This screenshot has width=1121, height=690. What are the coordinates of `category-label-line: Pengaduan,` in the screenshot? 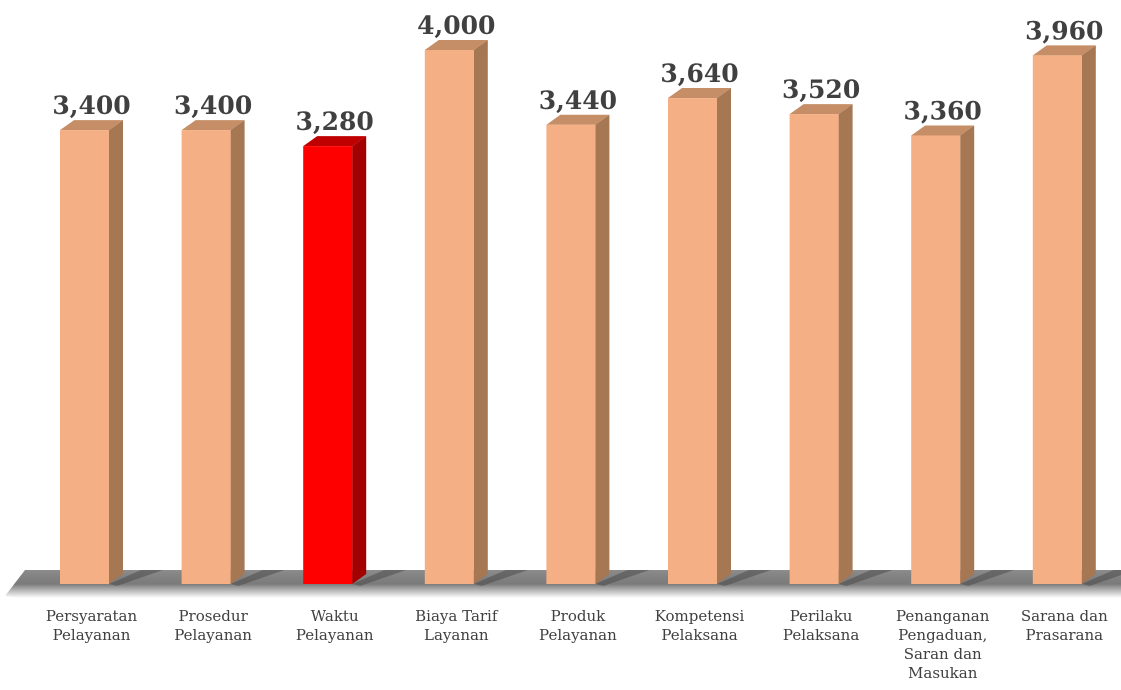 It's located at (942, 635).